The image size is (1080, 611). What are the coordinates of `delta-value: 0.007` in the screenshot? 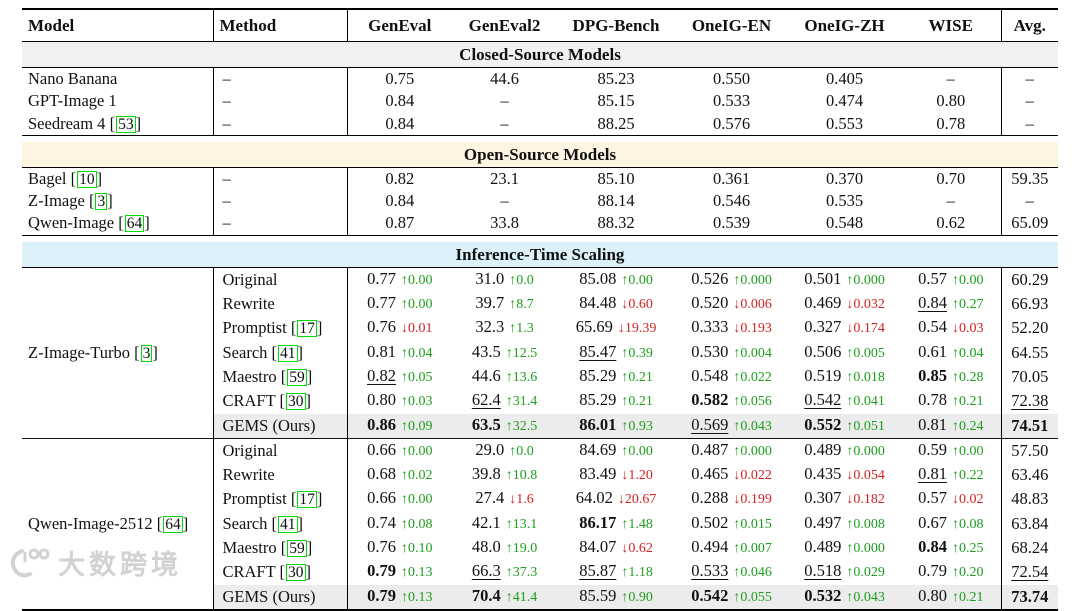 It's located at (756, 549).